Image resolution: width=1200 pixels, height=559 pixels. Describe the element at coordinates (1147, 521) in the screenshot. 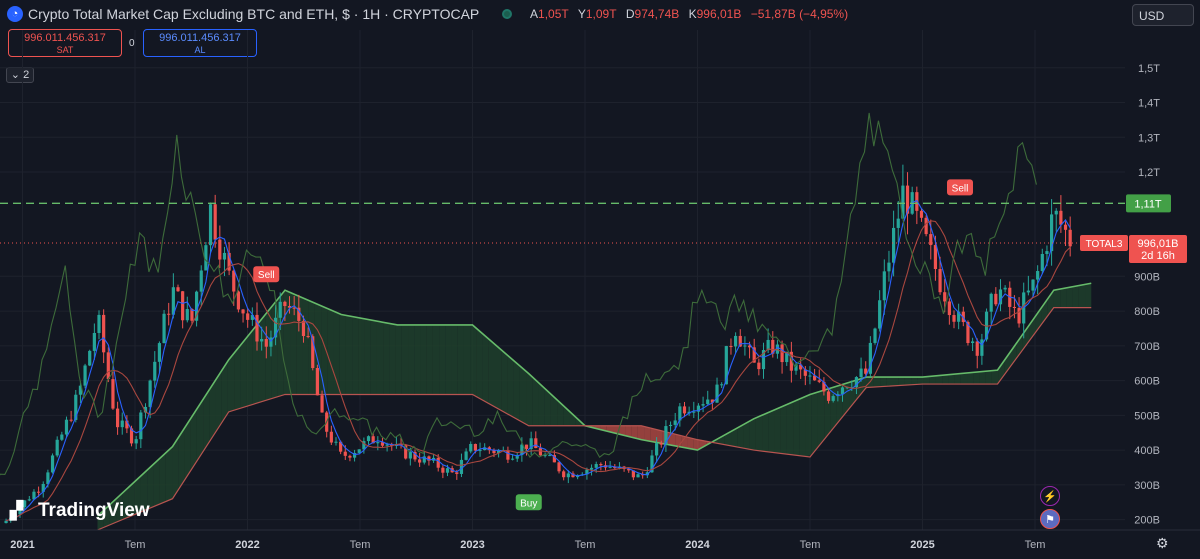

I see `y-tick-label: 200B` at that location.